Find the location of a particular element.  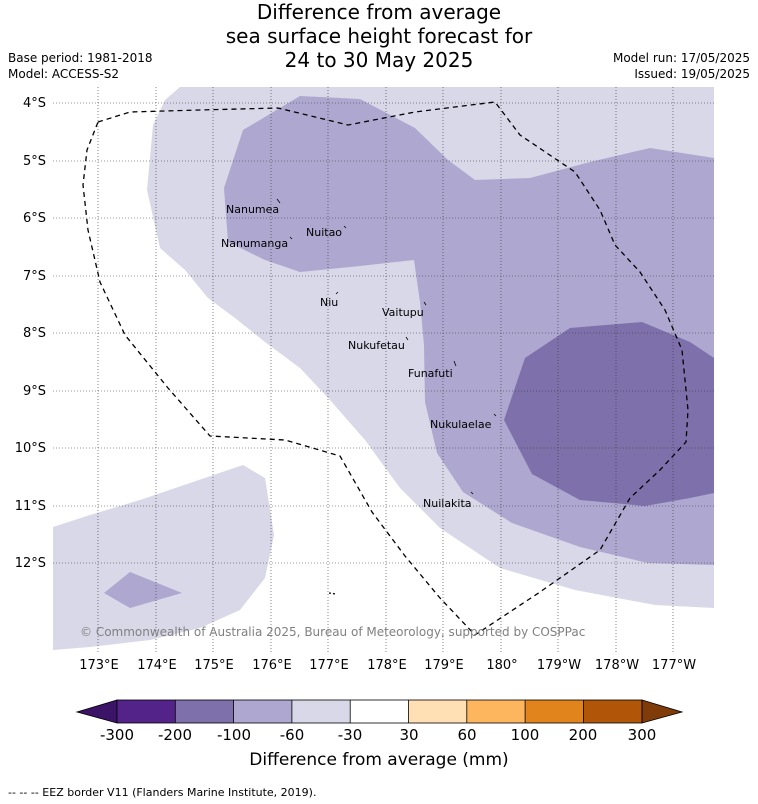

lat-label-9s: 9°S is located at coordinates (34, 391).